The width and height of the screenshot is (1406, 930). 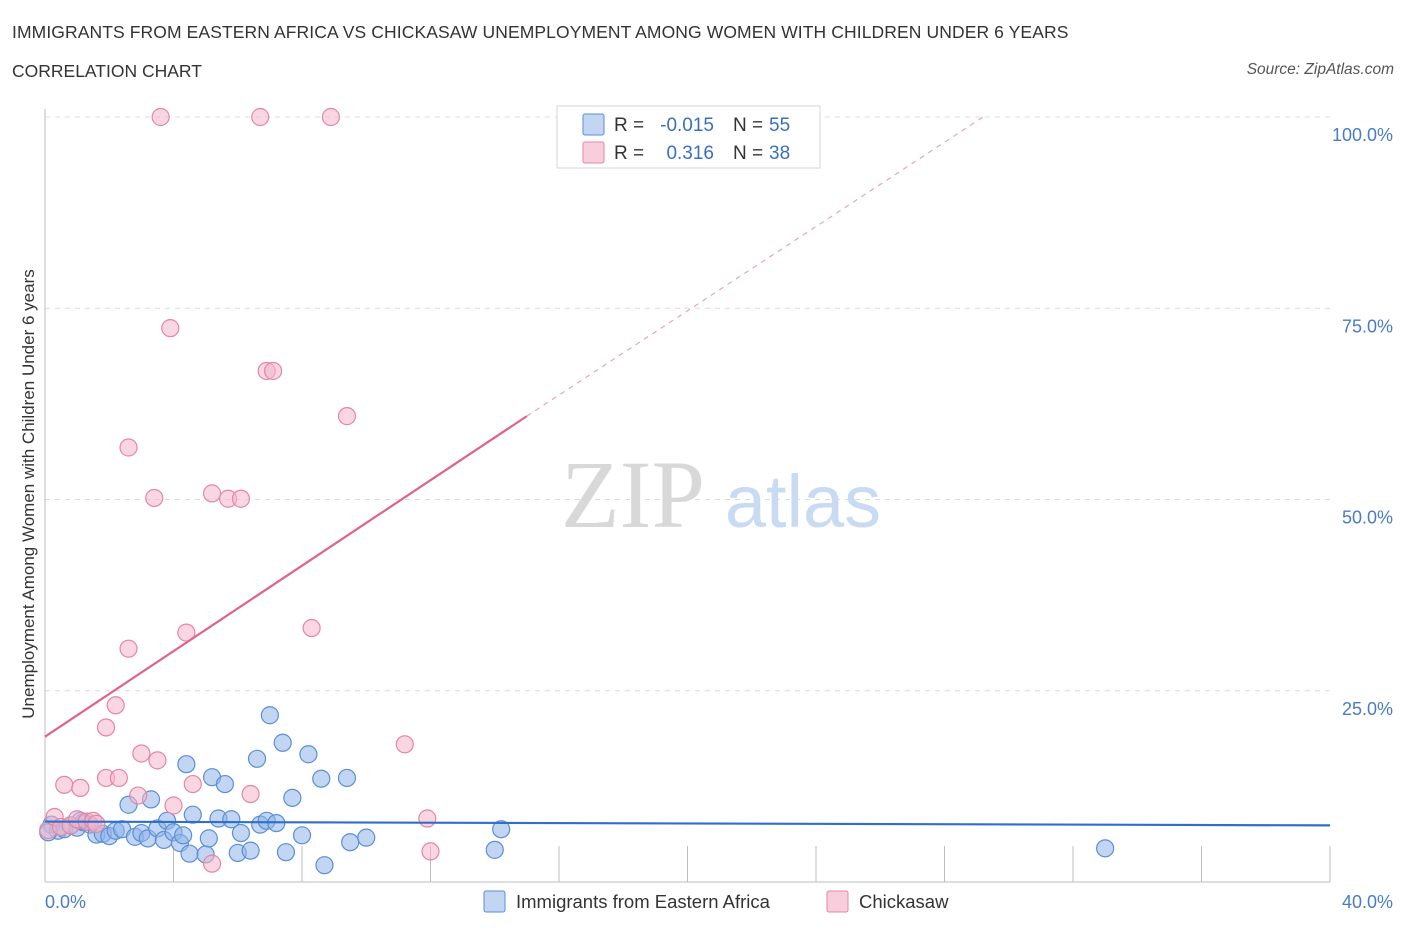 I want to click on chart-subtitle: CORRELATION CHART, so click(x=107, y=71).